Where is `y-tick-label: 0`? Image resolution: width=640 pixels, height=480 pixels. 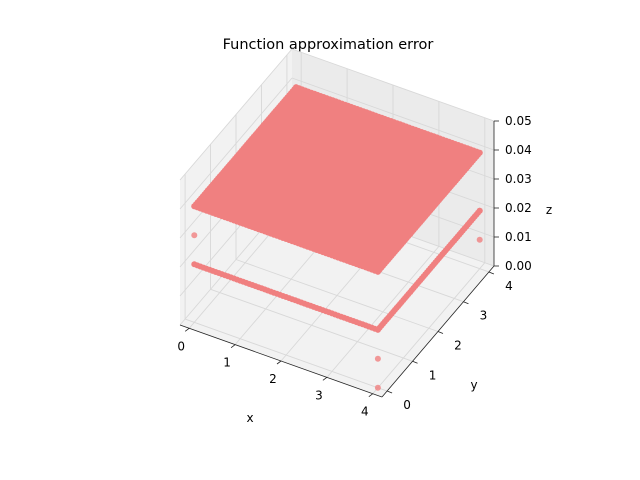 y-tick-label: 0 is located at coordinates (407, 405).